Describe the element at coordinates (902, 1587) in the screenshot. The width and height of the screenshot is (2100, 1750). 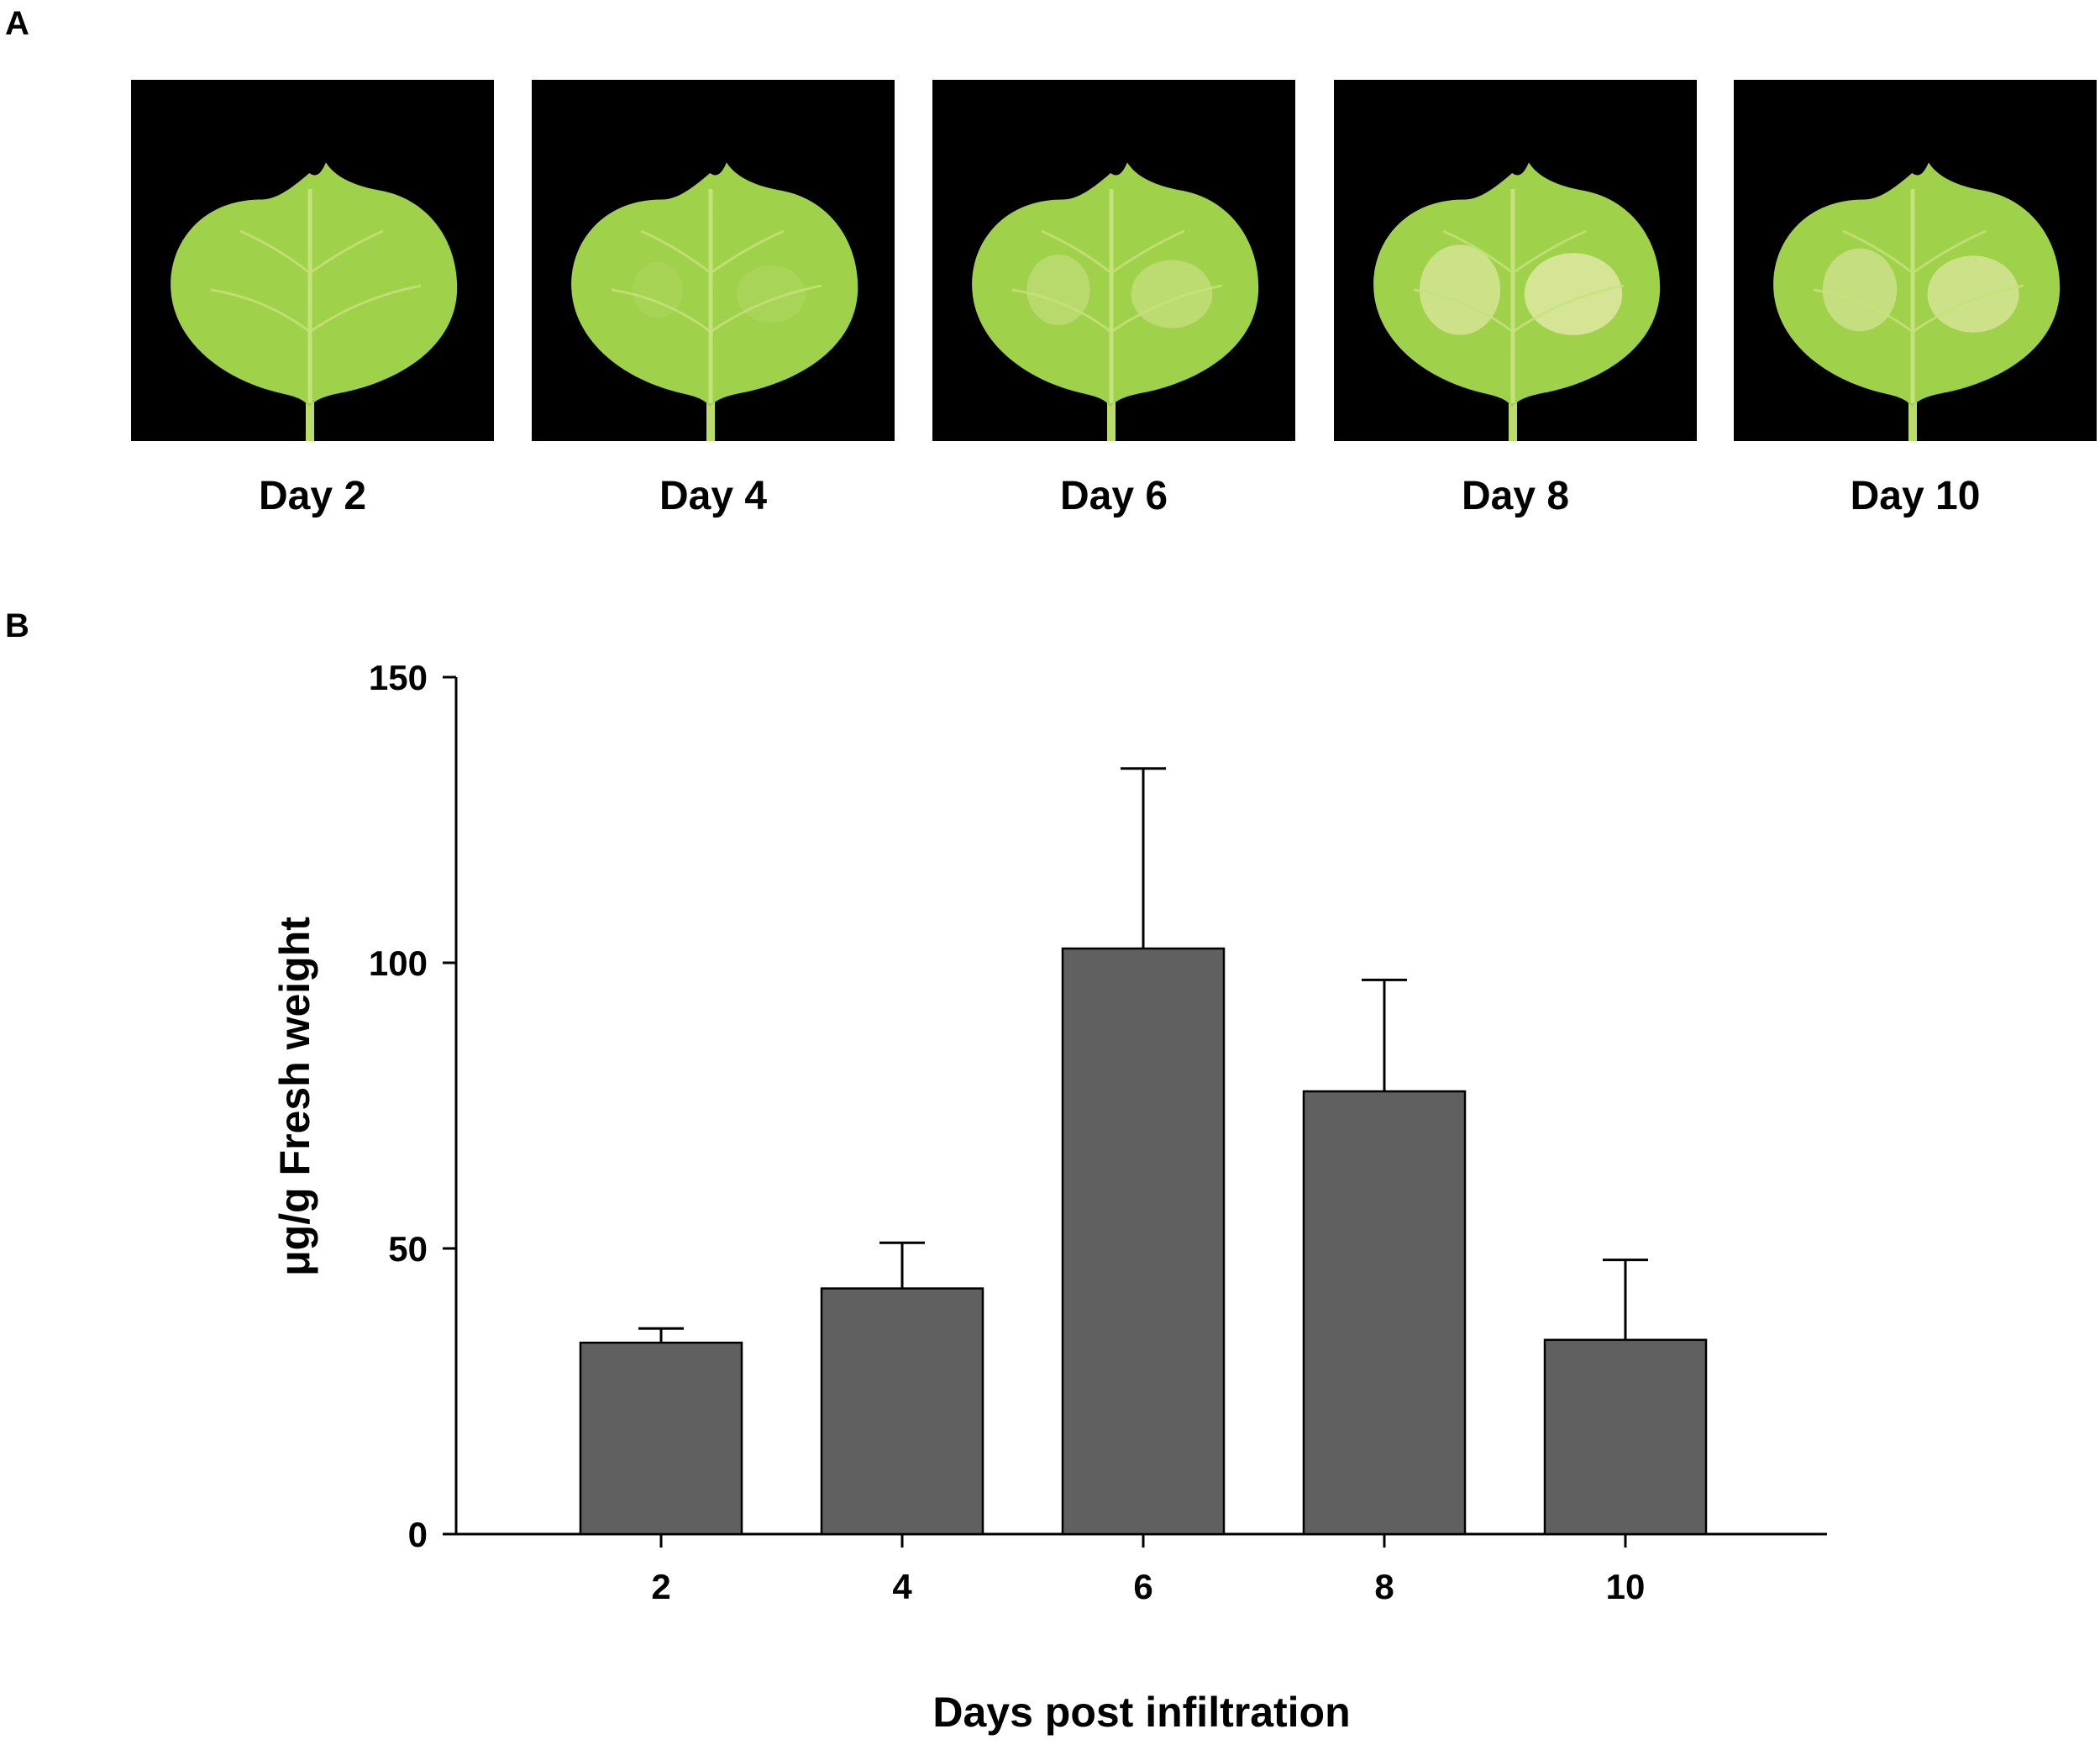
I see `x-tick-label: 4` at that location.